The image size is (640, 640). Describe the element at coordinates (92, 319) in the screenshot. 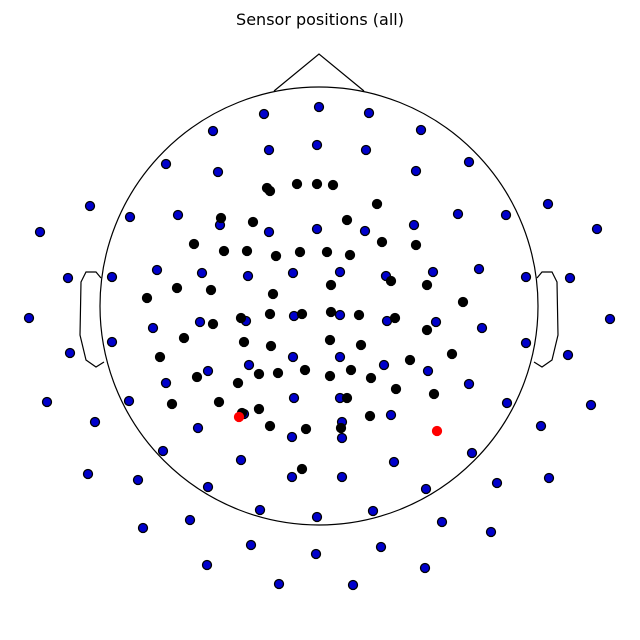

I see `left-ear-outline` at that location.